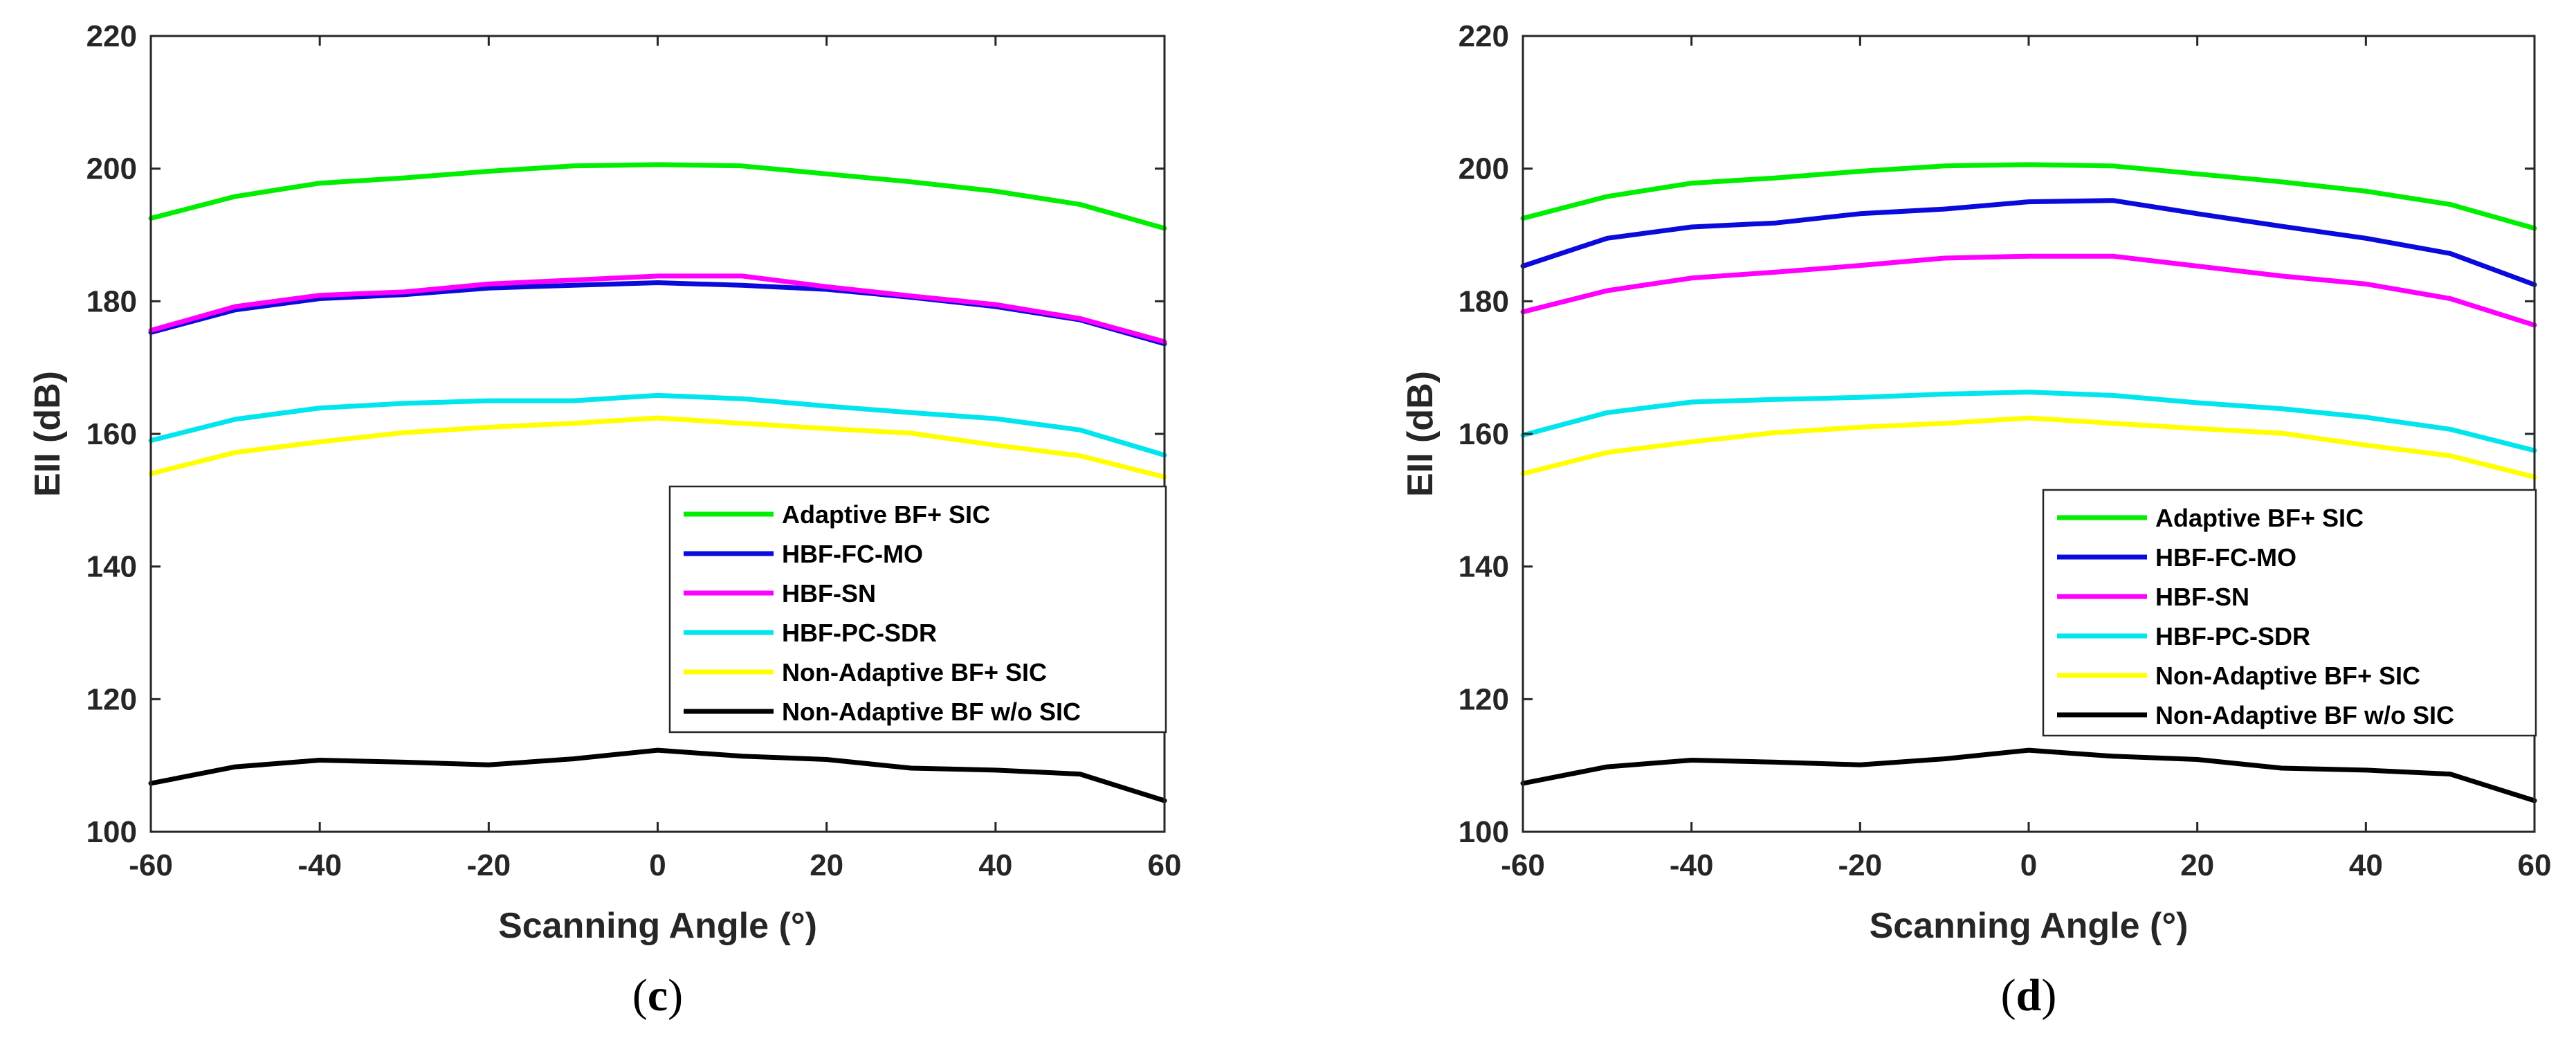 The image size is (2576, 1047). What do you see at coordinates (658, 995) in the screenshot?
I see `panel-label: (c)` at bounding box center [658, 995].